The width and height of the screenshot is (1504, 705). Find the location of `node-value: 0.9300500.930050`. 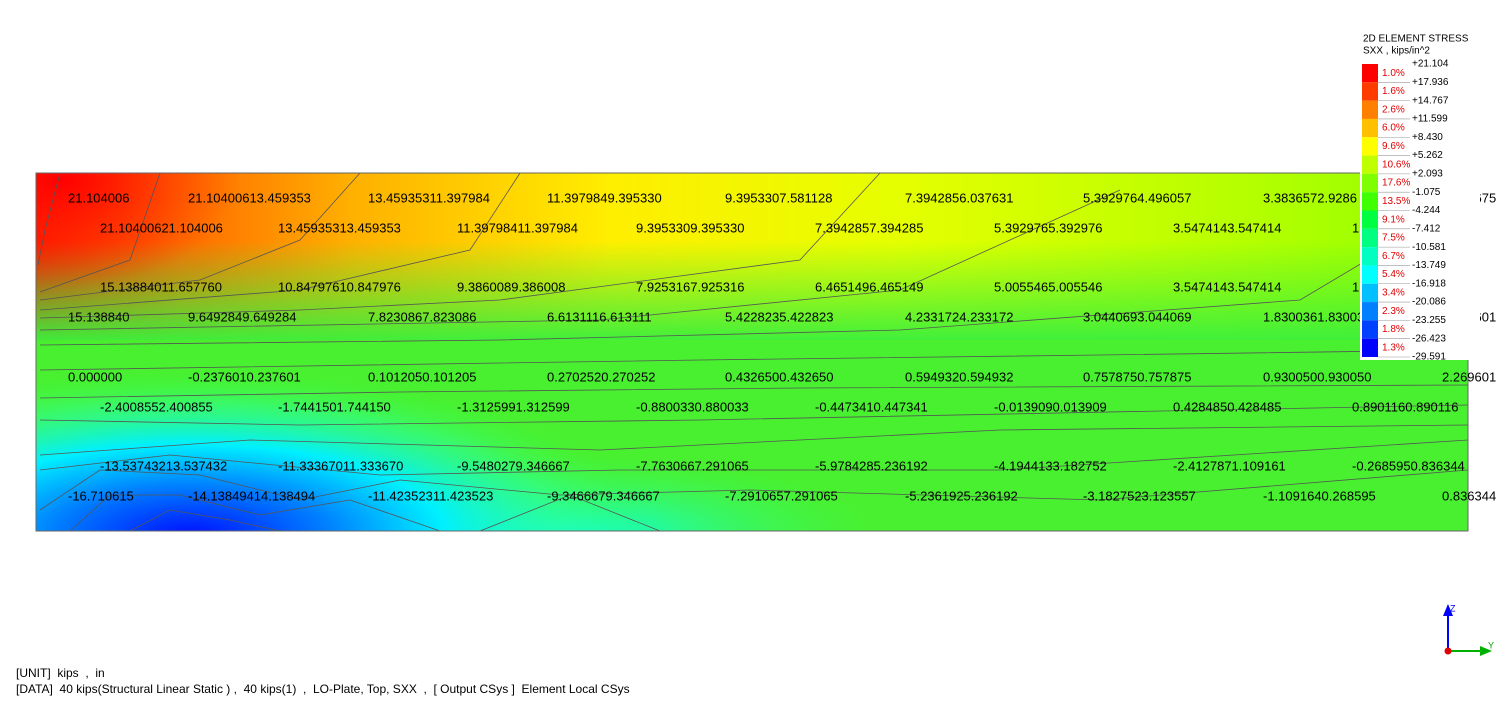

node-value: 0.9300500.930050 is located at coordinates (1317, 376).